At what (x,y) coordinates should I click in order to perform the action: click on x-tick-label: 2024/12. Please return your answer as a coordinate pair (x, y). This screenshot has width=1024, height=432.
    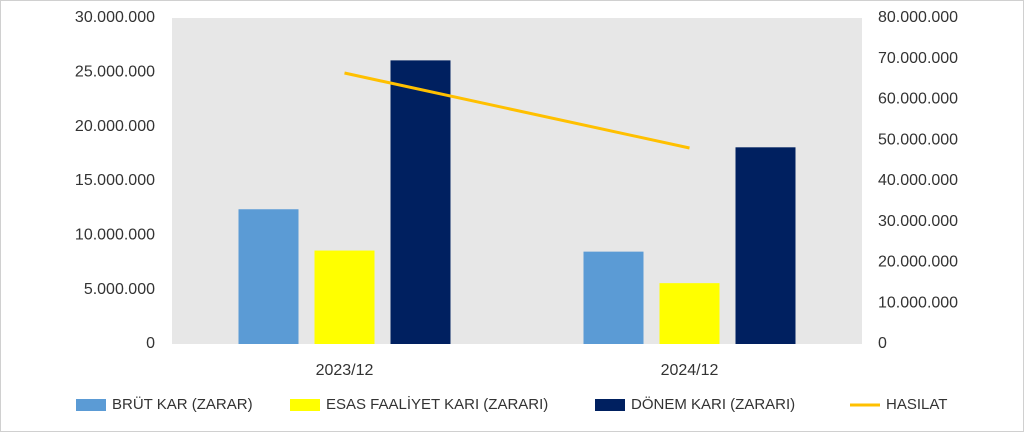
    Looking at the image, I should click on (690, 370).